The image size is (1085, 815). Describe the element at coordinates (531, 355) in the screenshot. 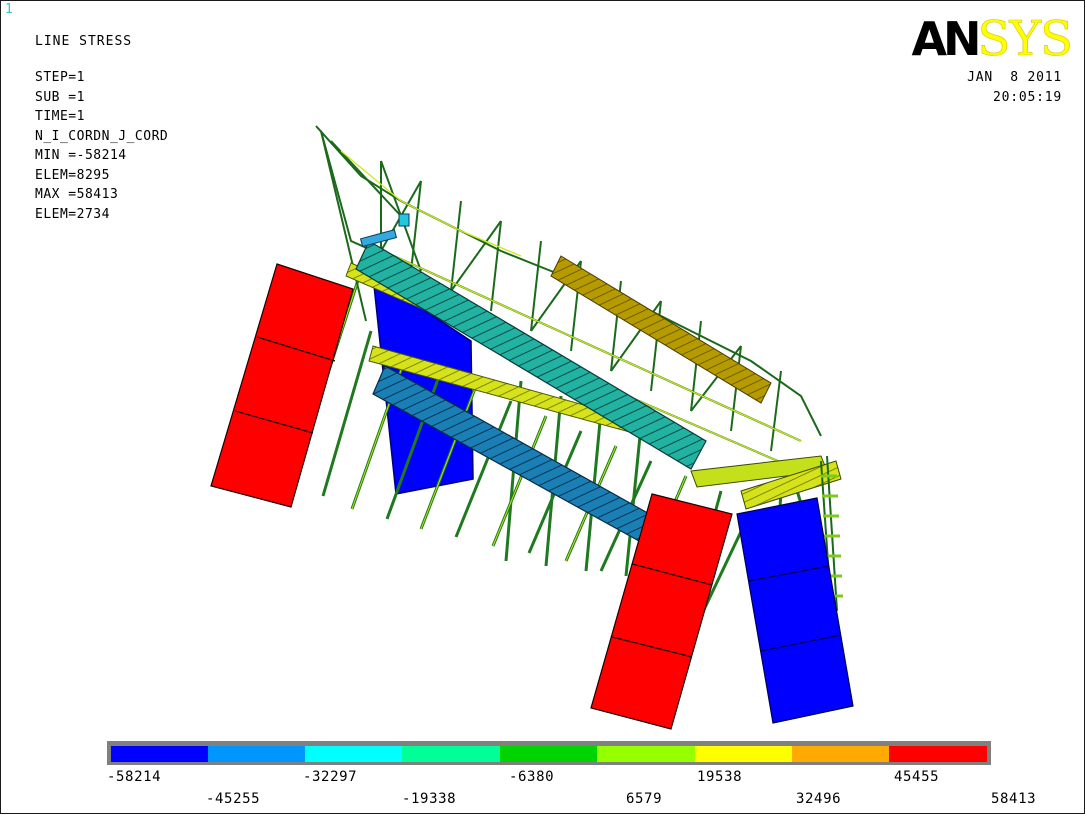

I see `teal-chord-upper` at that location.